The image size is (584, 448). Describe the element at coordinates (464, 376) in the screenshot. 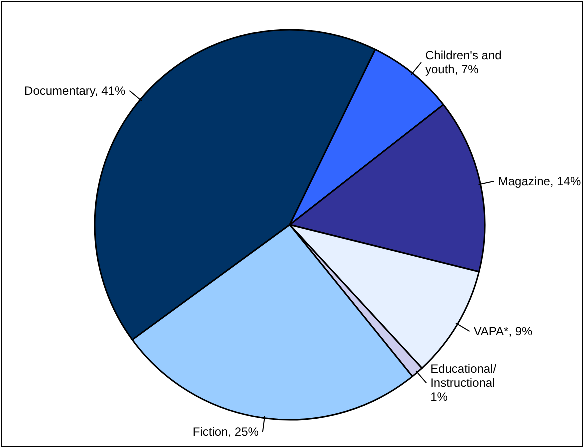

I see `slice-label: Educational/ Instructional` at that location.